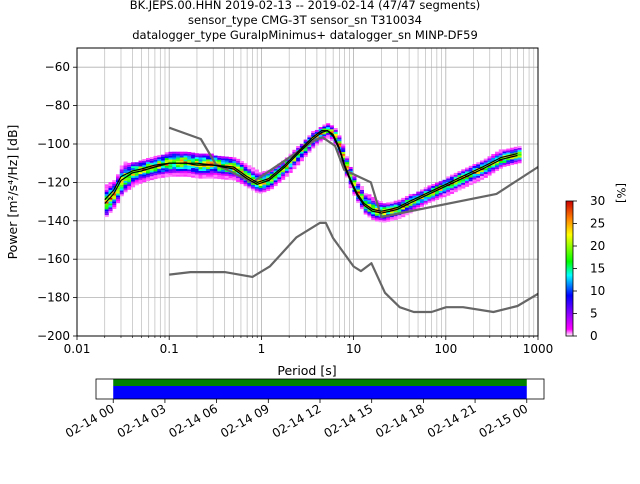  I want to click on colorbar-tick-label: 0, so click(594, 336).